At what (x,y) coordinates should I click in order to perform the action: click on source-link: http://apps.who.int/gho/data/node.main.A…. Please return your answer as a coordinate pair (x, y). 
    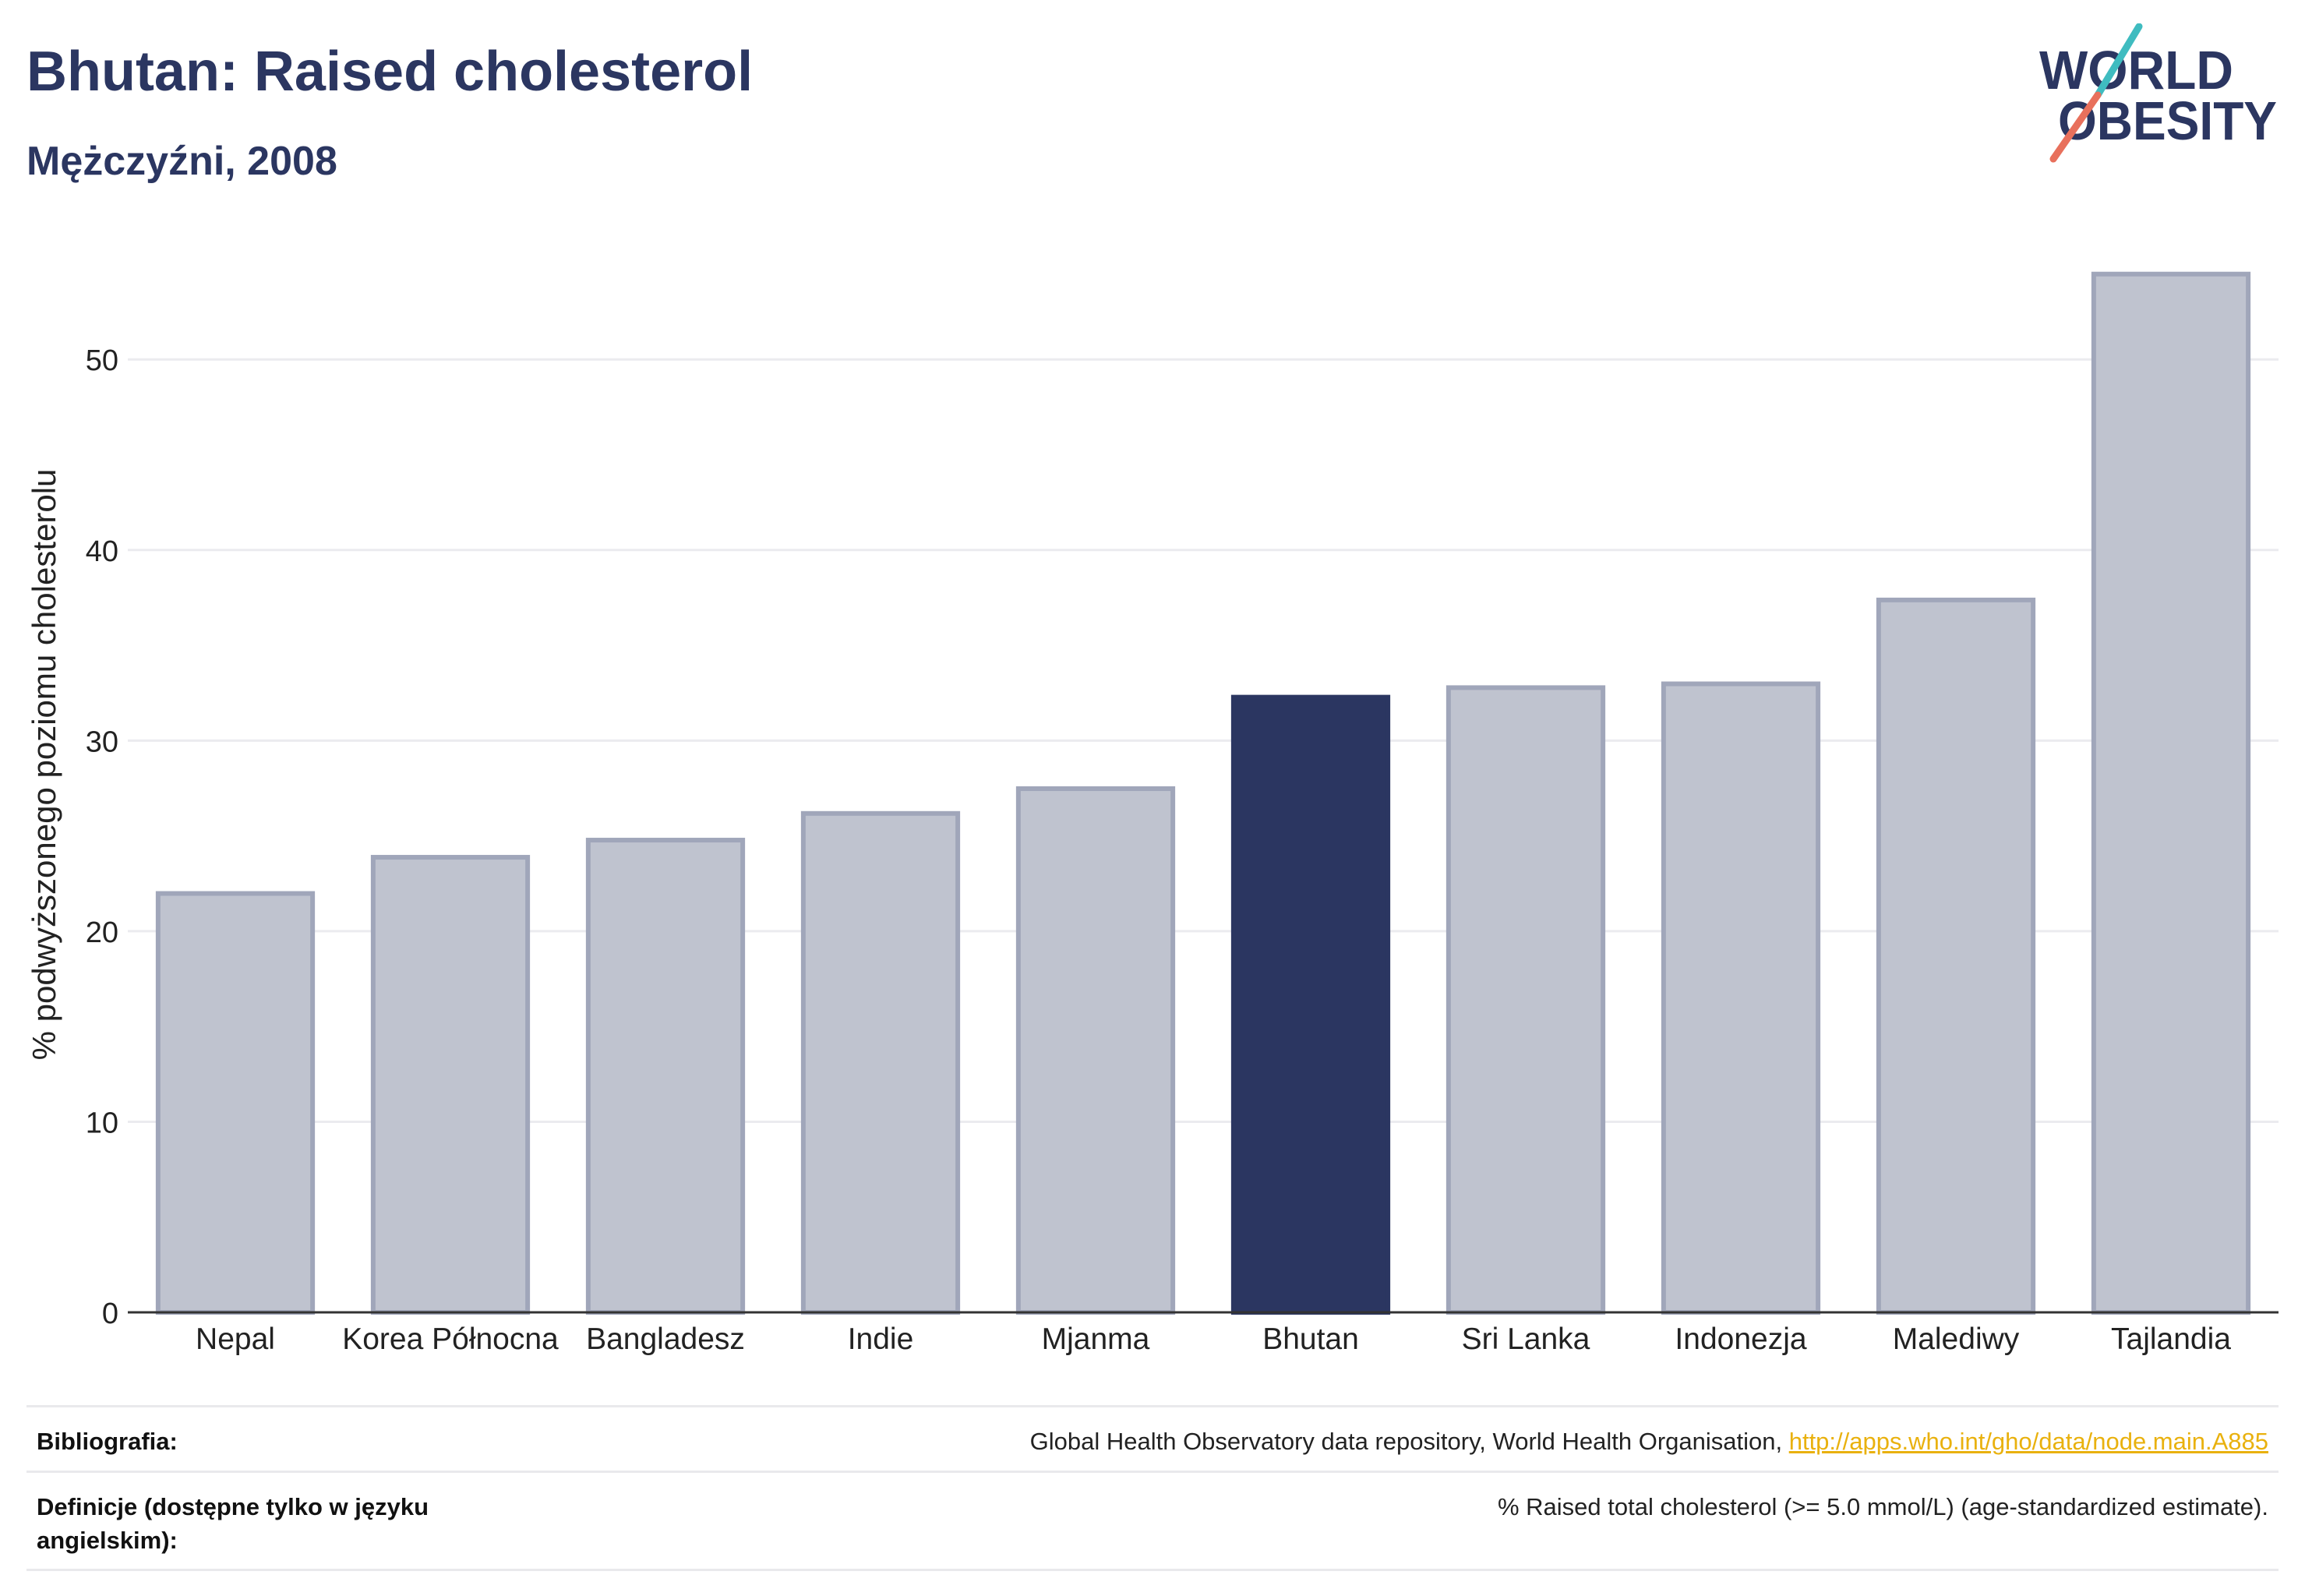
    Looking at the image, I should click on (2028, 1441).